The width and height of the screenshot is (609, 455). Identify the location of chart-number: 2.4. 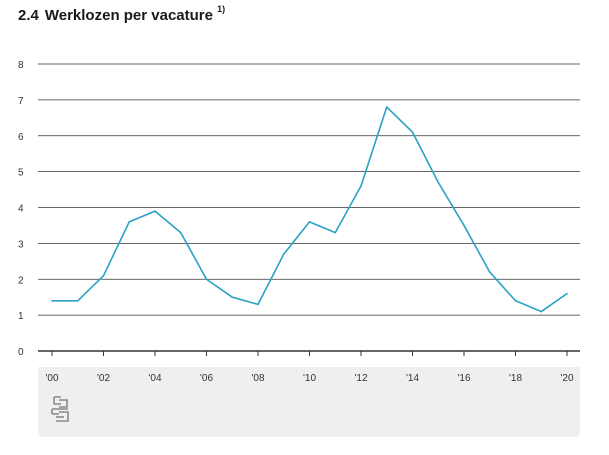
(28, 15).